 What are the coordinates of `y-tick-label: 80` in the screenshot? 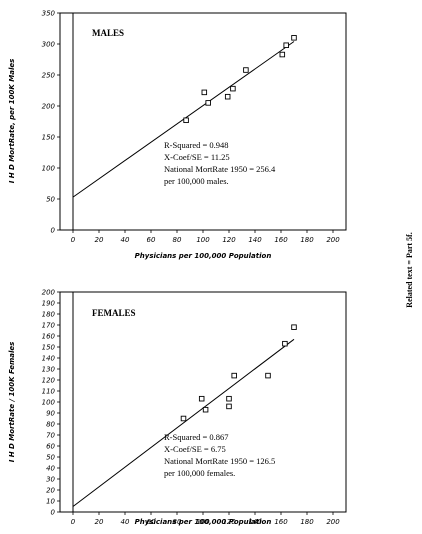 It's located at (50, 425).